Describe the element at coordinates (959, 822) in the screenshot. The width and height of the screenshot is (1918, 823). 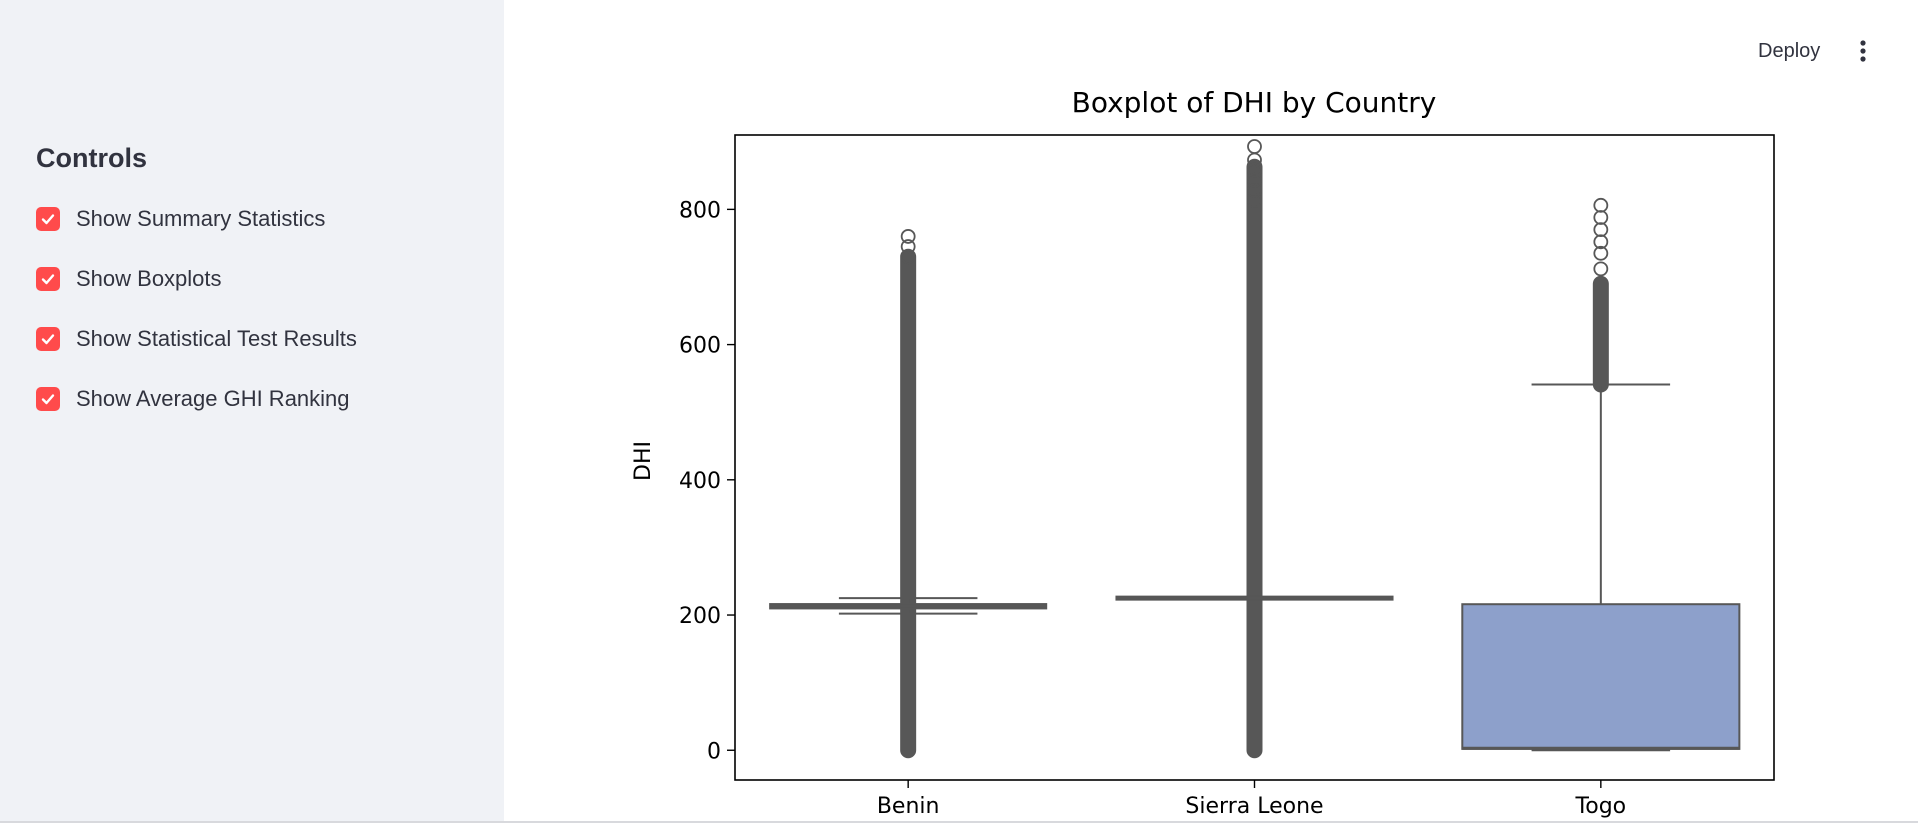
I see `divider` at that location.